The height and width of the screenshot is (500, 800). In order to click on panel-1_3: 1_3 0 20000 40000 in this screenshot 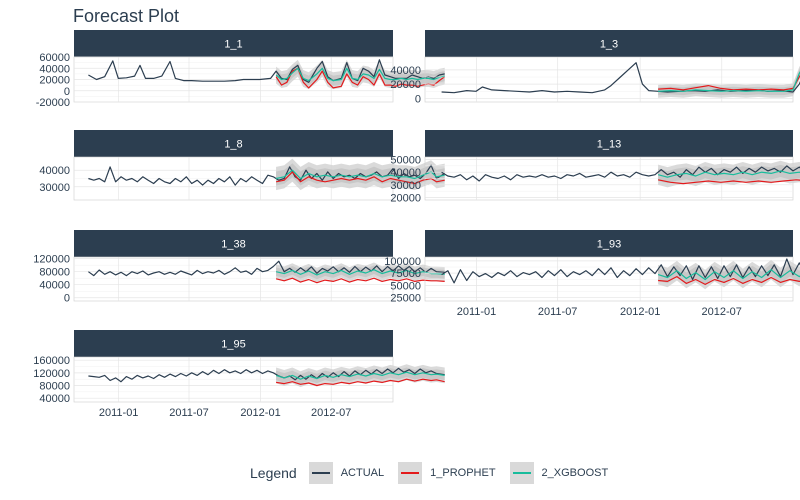, I will do `click(595, 67)`.